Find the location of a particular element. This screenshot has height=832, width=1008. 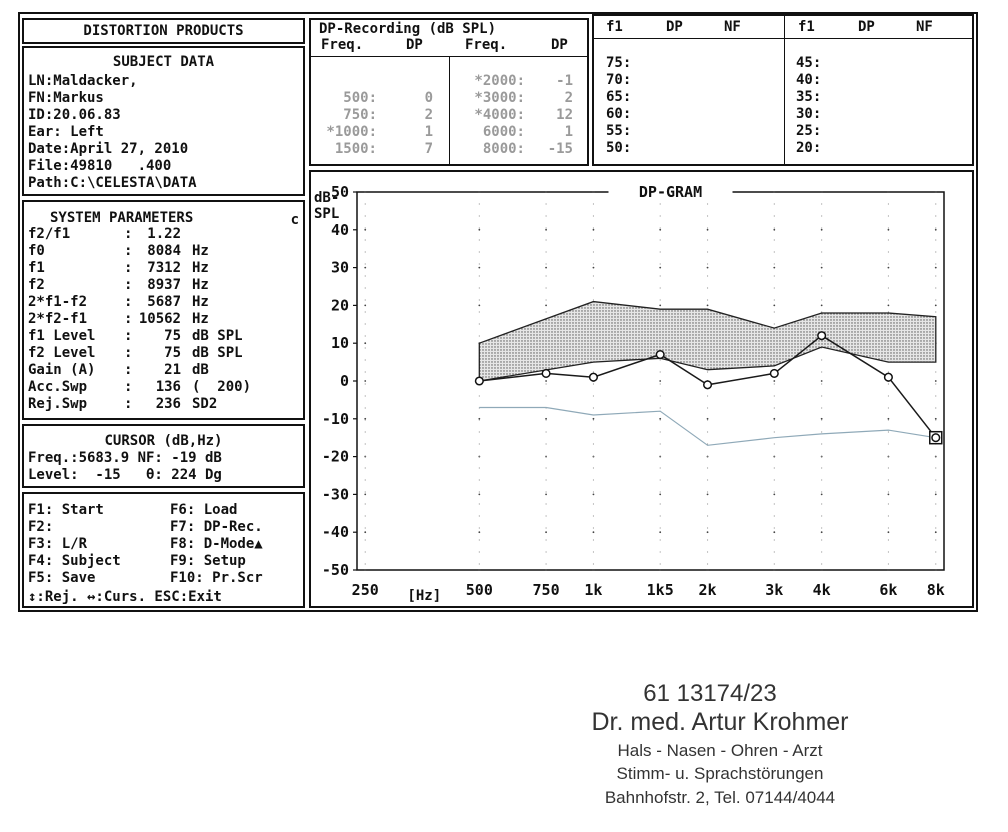

system-param-label: Acc.Swp is located at coordinates (58, 387).